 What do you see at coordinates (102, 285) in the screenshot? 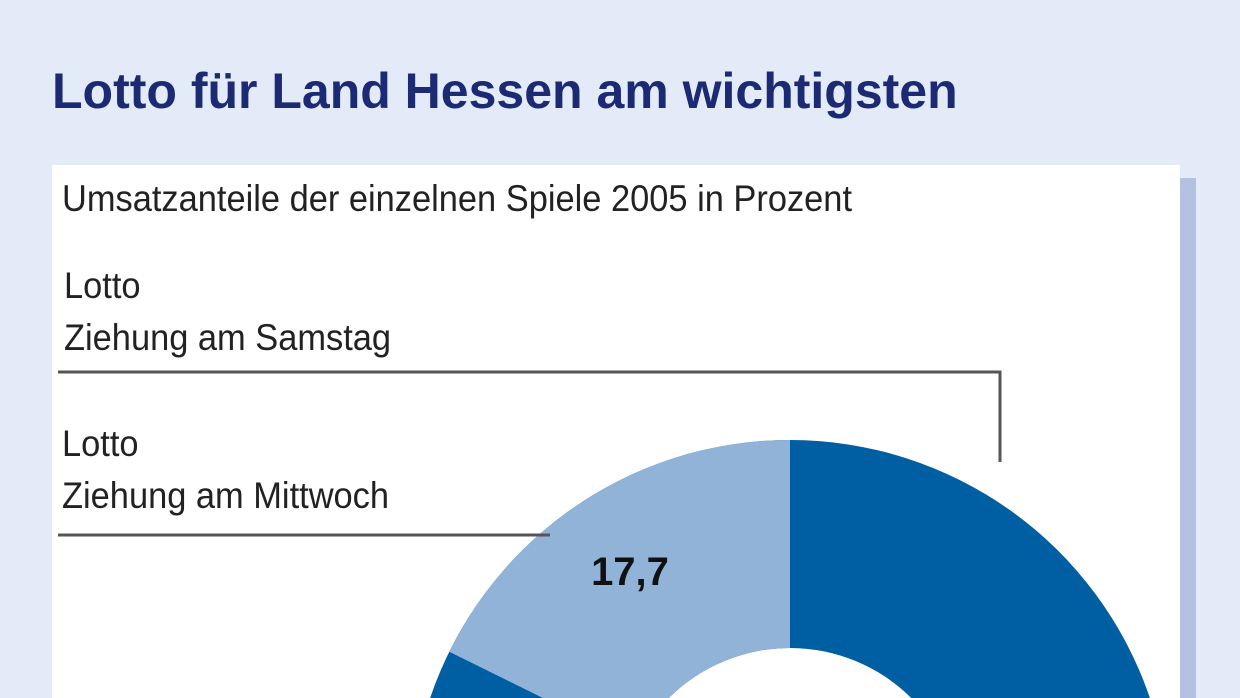
I see `legend-label-samstag-line1: Lotto` at bounding box center [102, 285].